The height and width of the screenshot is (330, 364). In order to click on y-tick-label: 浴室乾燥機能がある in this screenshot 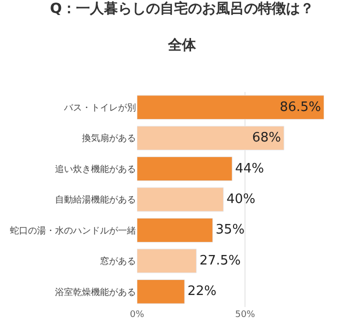, I will do `click(95, 292)`.